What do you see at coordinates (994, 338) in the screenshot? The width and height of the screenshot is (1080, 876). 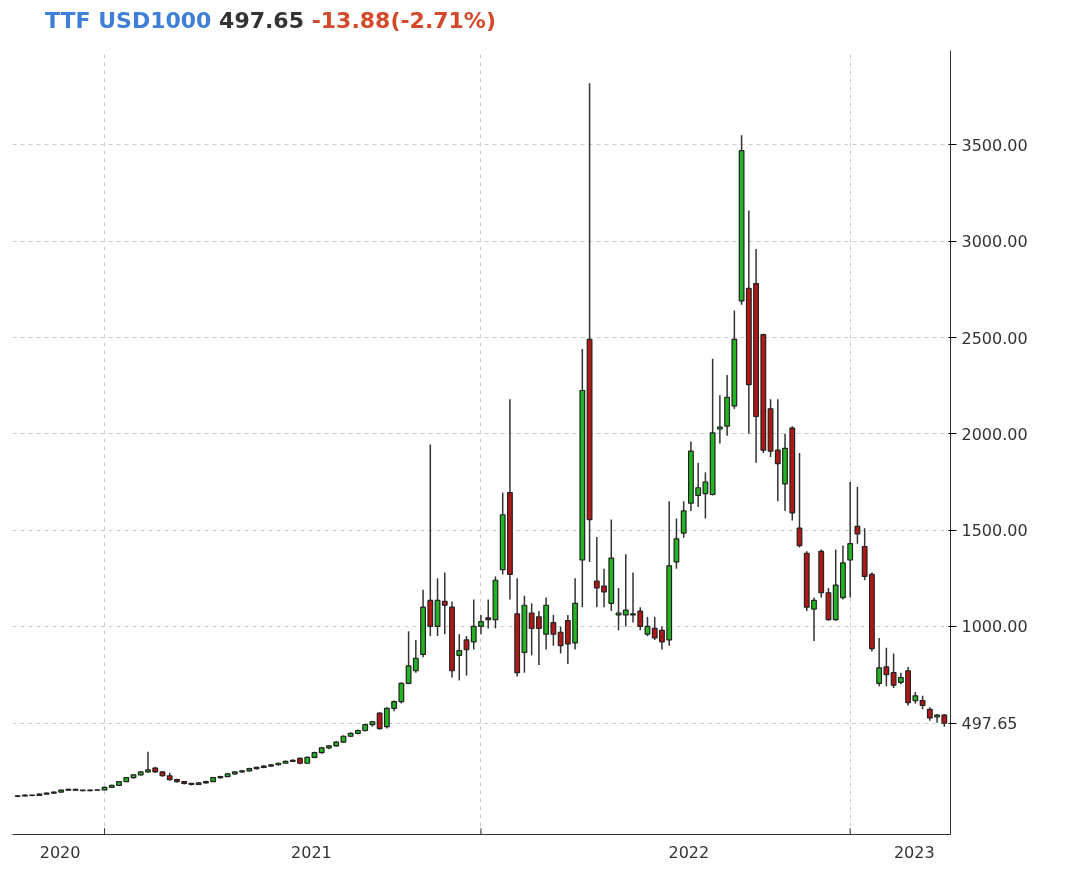 I see `y-tick-label: 2500.00` at bounding box center [994, 338].